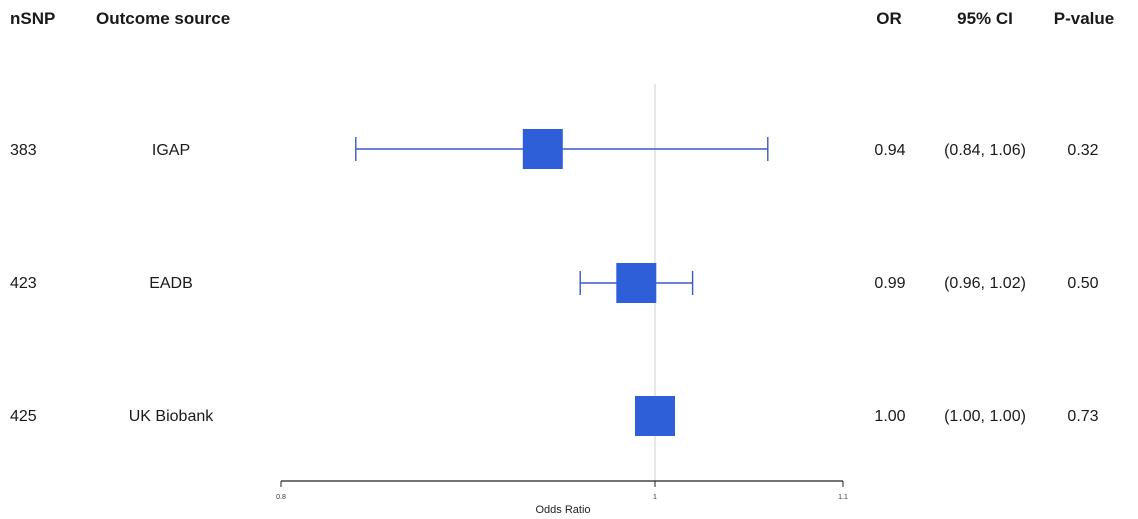  What do you see at coordinates (843, 497) in the screenshot?
I see `x-tick-label: 1.1` at bounding box center [843, 497].